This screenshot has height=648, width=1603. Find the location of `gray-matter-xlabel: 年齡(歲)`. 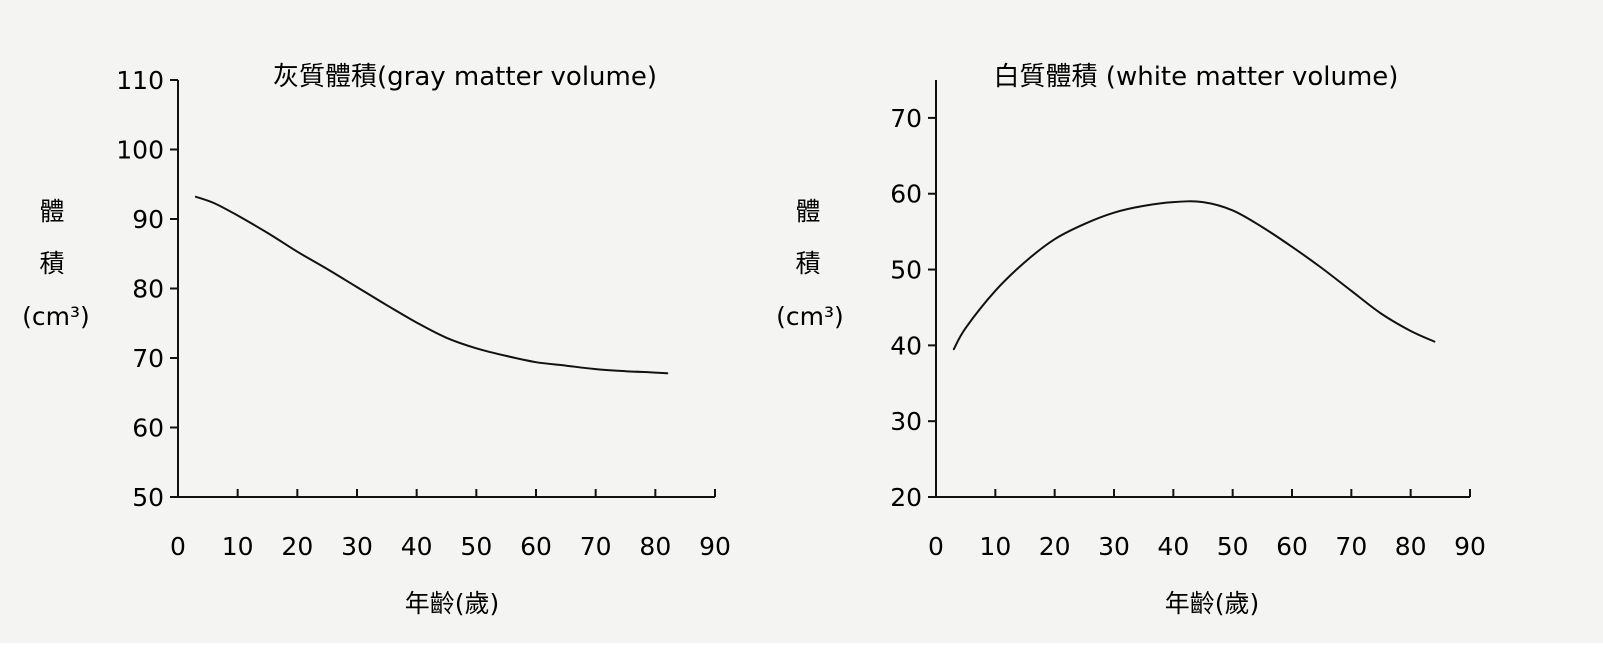

gray-matter-xlabel: 年齡(歲) is located at coordinates (452, 603).